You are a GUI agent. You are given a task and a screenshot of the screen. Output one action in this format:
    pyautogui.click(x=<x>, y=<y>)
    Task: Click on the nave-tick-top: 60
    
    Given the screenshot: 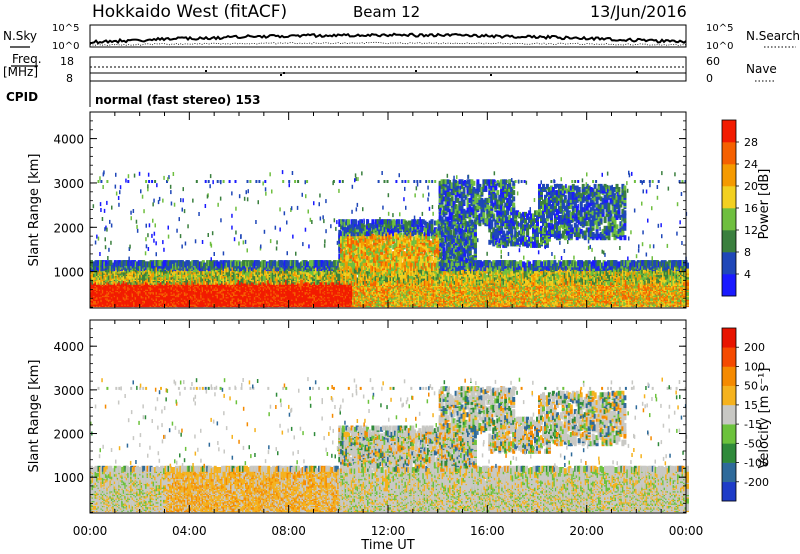 What is the action you would take?
    pyautogui.click(x=713, y=61)
    